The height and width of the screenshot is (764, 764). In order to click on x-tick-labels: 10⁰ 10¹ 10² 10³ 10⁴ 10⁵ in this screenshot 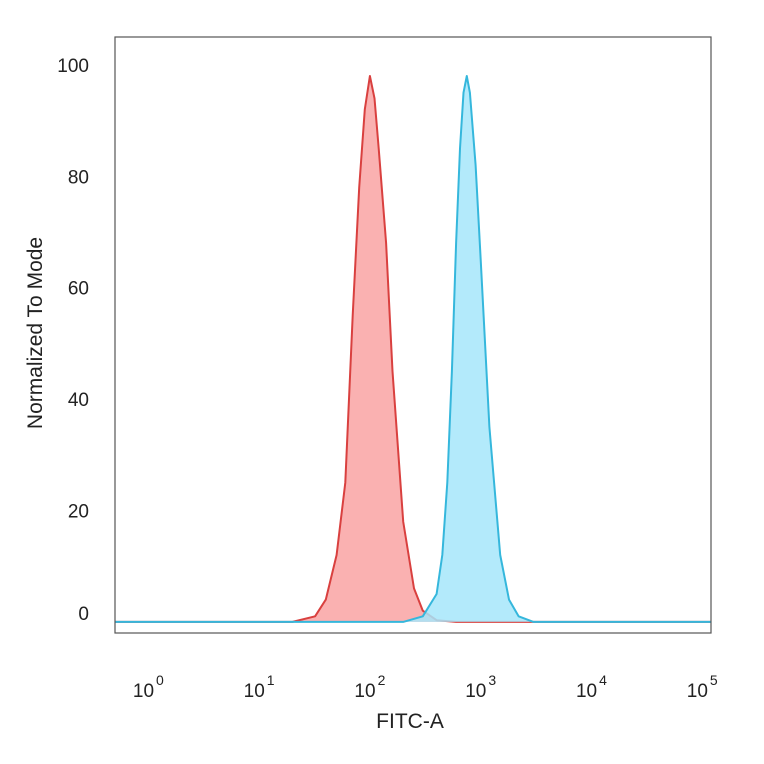, I will do `click(425, 687)`.